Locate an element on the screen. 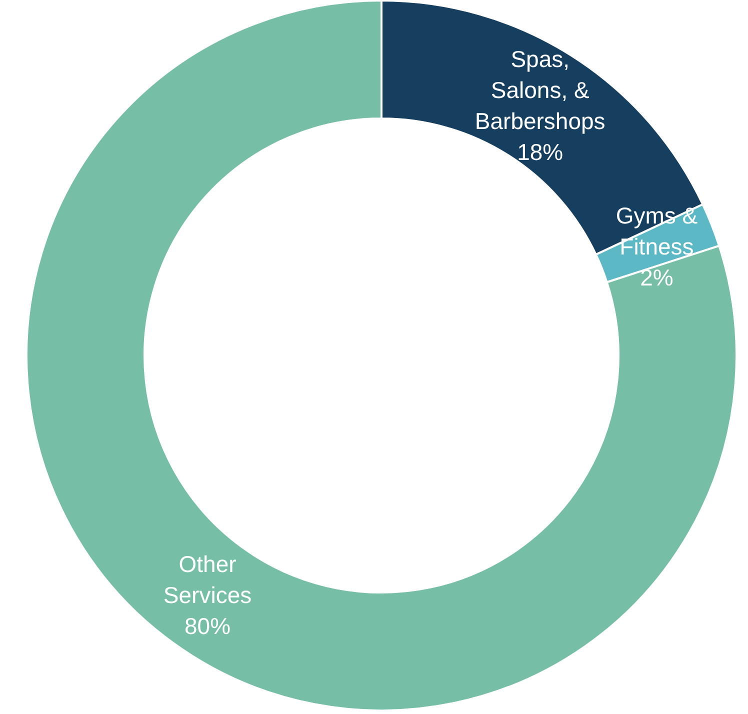 This screenshot has width=748, height=714. slice-label: Spas, Salons, & Barbershops is located at coordinates (540, 90).